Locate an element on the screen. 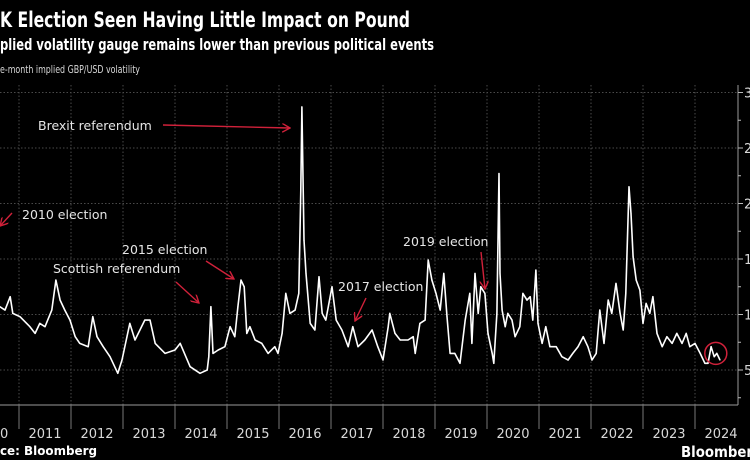 The image size is (750, 460). annotation-2017-election: 2017 election is located at coordinates (380, 300).